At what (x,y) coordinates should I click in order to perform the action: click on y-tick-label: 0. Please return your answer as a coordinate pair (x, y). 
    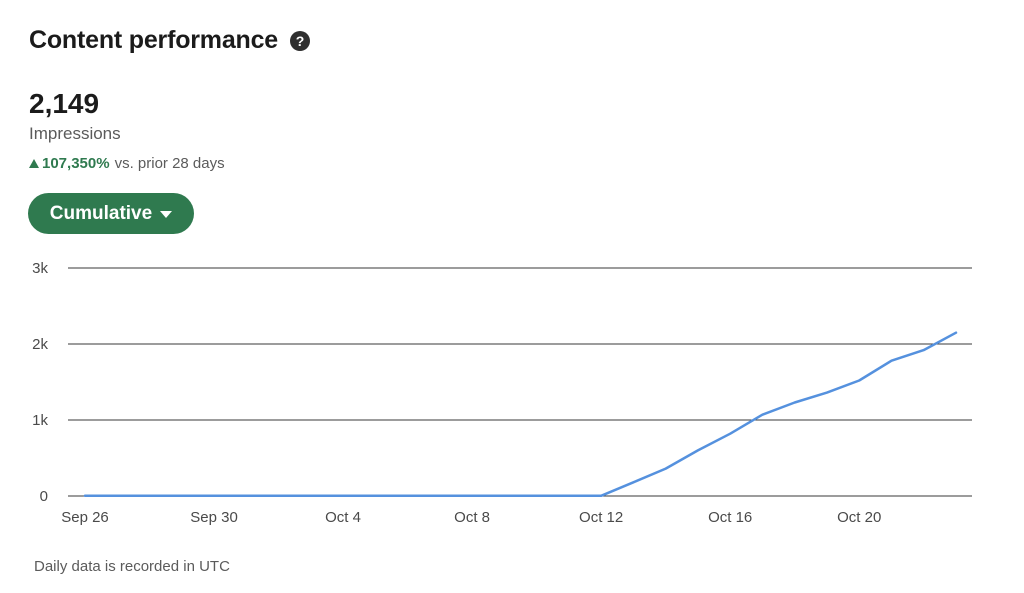
    Looking at the image, I should click on (44, 496).